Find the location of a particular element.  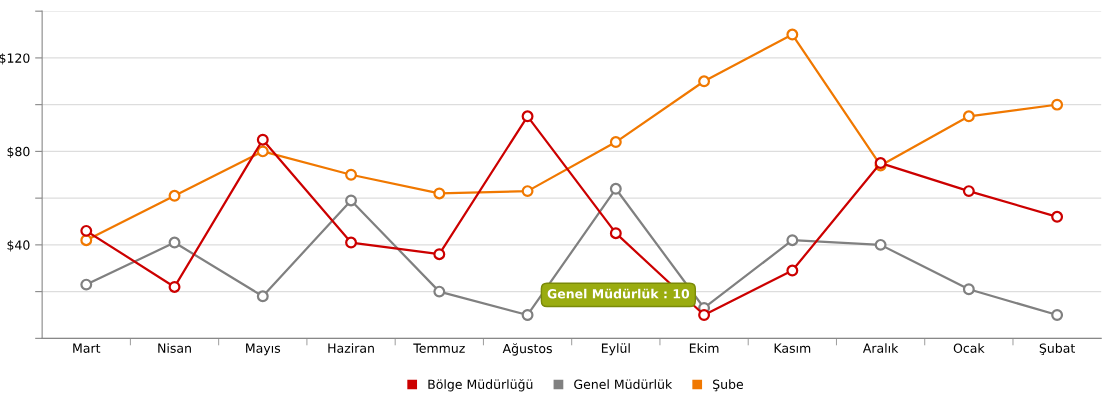

y-tick-label: $120 is located at coordinates (15, 59).